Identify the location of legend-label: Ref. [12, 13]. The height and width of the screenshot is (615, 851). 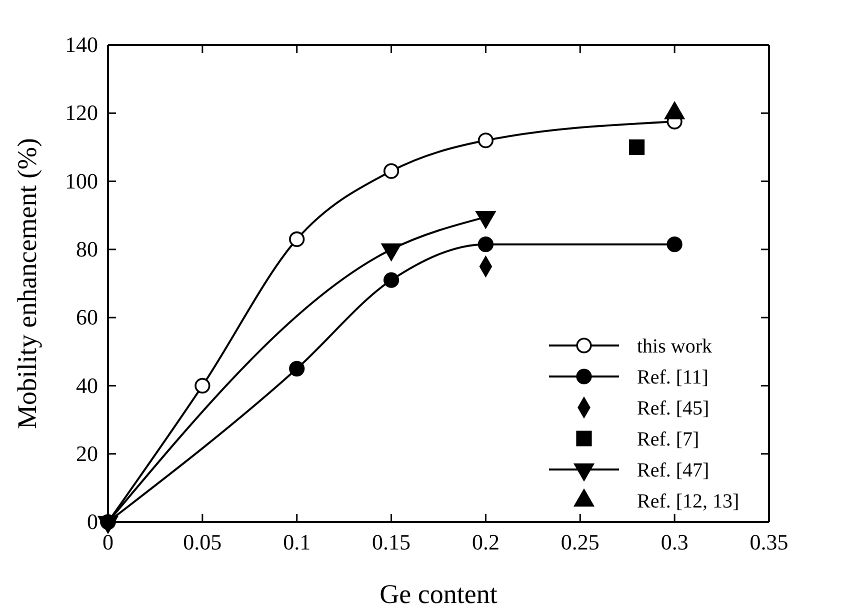
(688, 501).